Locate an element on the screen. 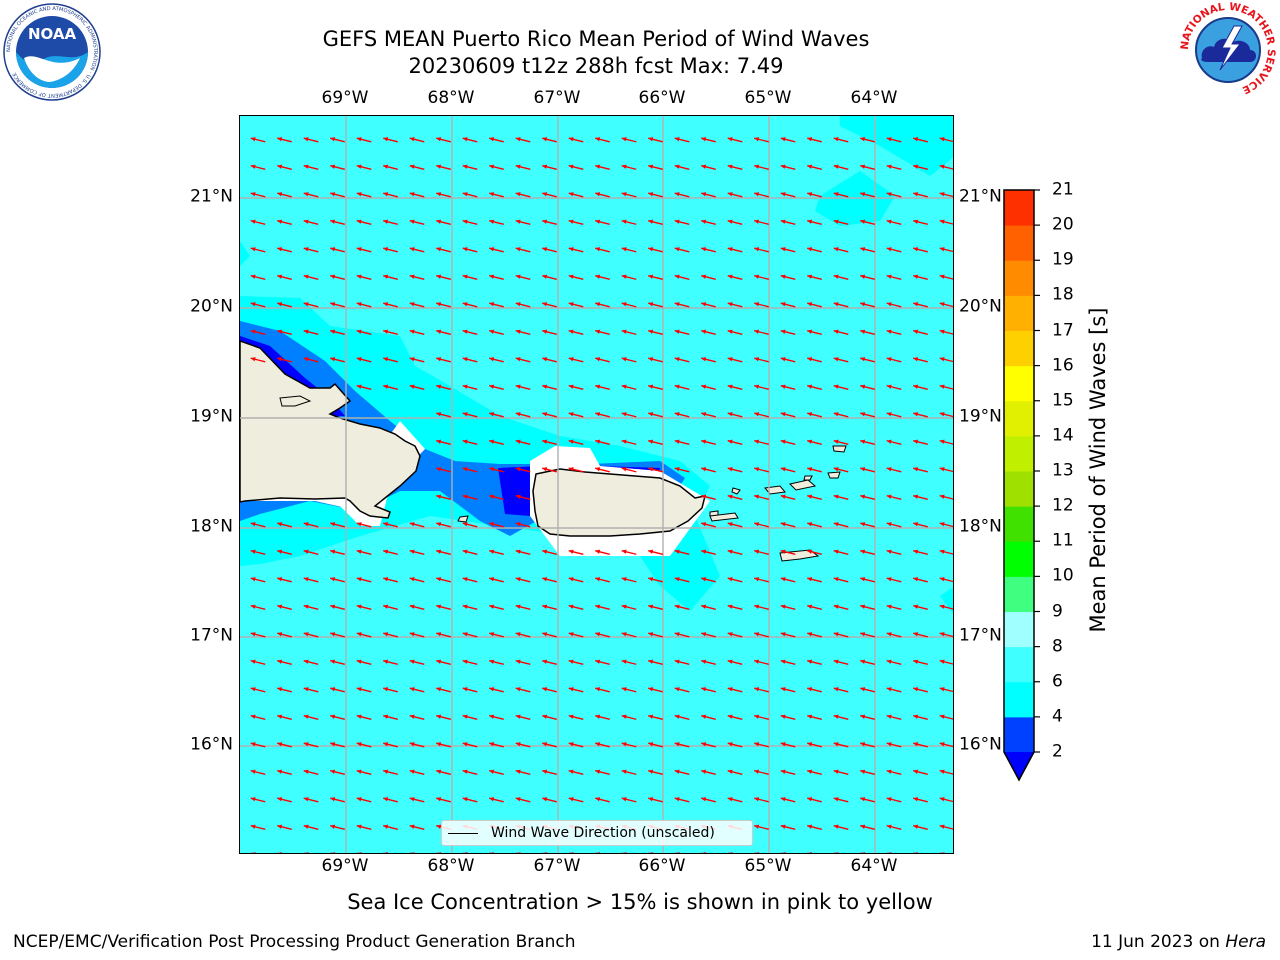 This screenshot has width=1280, height=960. colorbar-outline is located at coordinates (1019, 485).